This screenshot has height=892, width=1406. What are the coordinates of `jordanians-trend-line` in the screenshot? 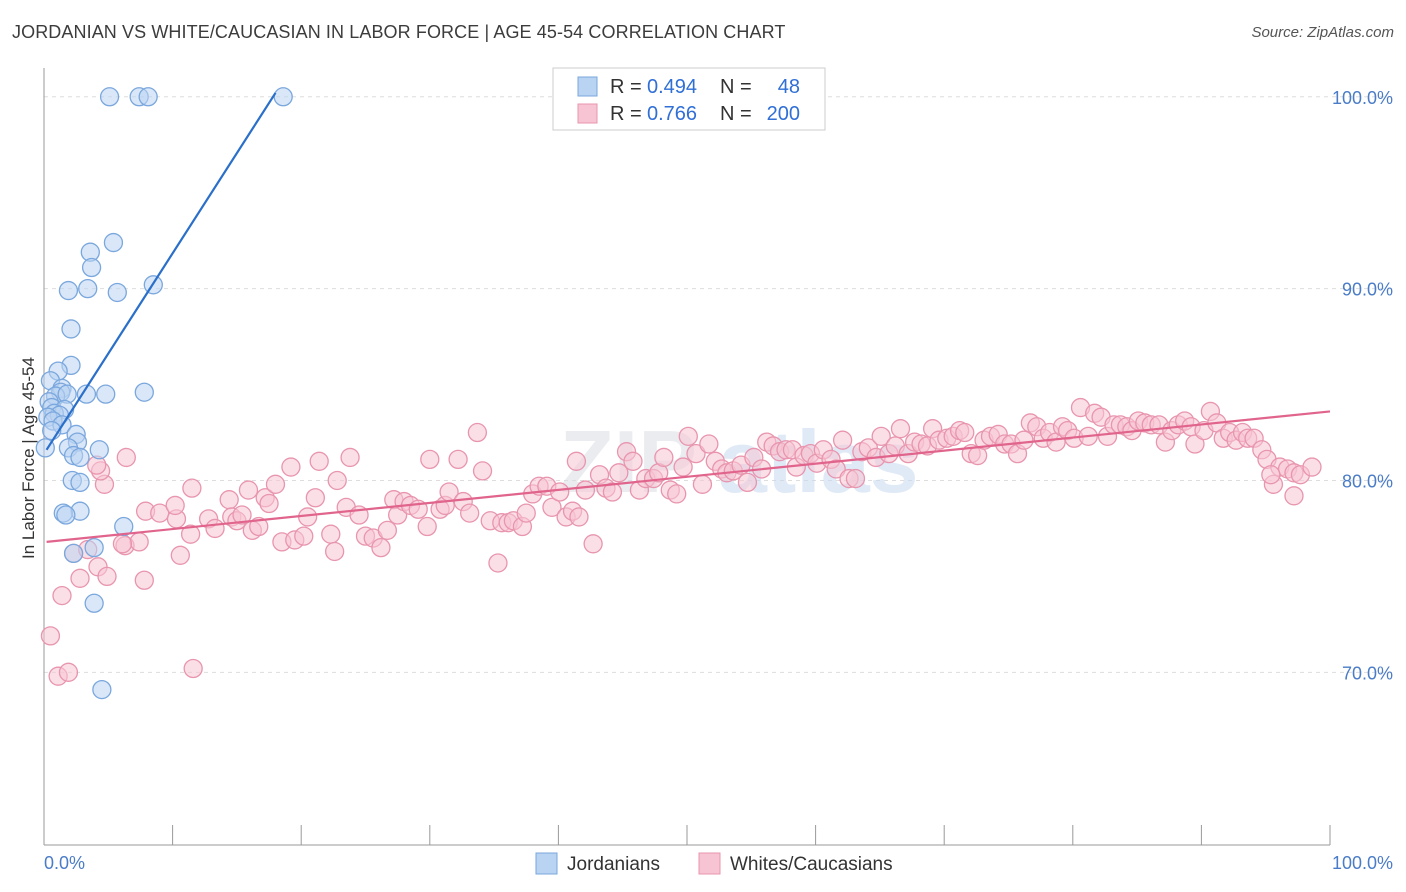 It's located at (161, 271).